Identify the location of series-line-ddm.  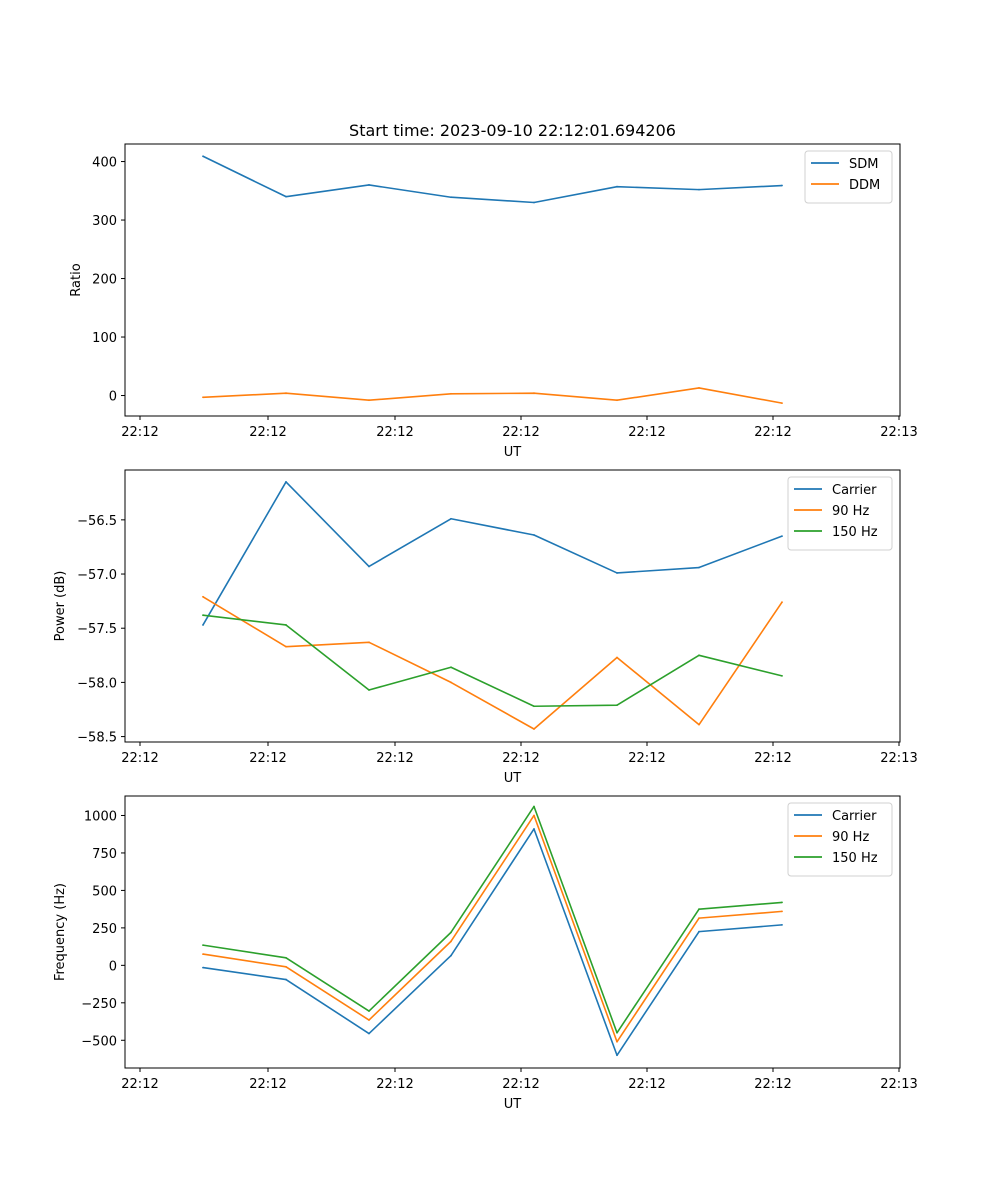
(492, 395).